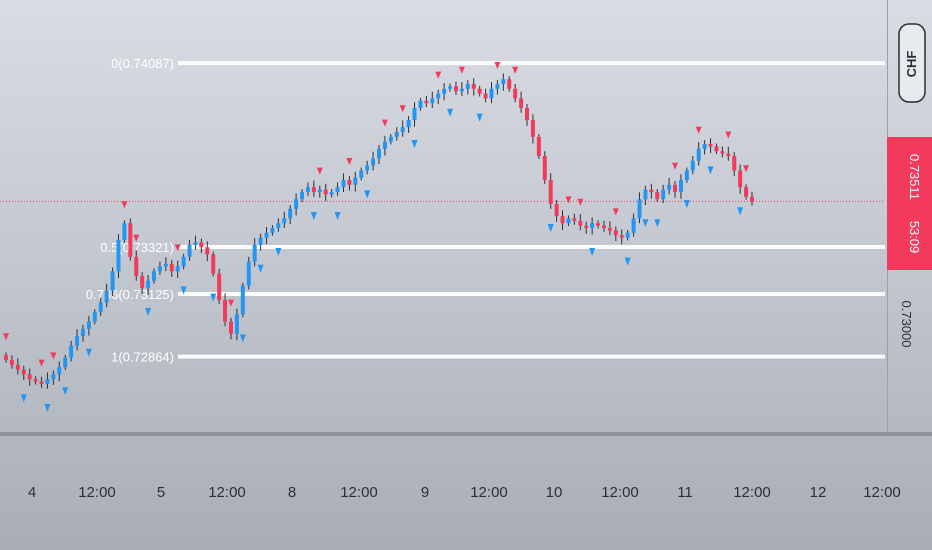 The height and width of the screenshot is (550, 932). Describe the element at coordinates (914, 177) in the screenshot. I see `current-price-value: 0.73511` at that location.